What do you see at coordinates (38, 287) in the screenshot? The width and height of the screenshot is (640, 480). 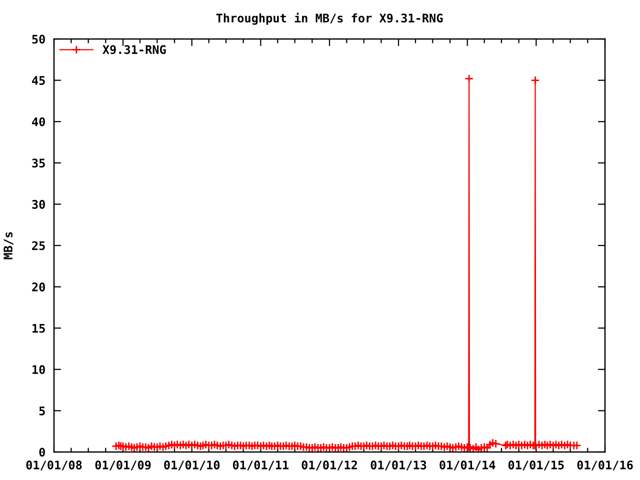 I see `y-tick-label: 20` at bounding box center [38, 287].